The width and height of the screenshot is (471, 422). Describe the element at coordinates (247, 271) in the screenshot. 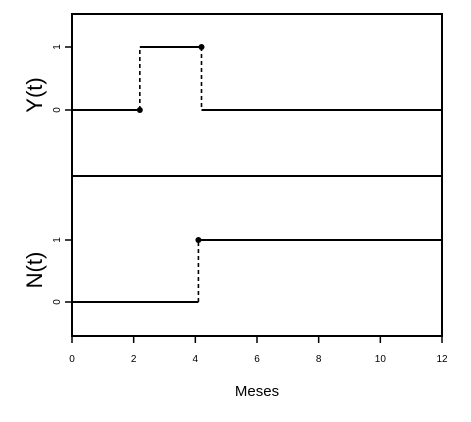

I see `panel-n-marks: 01` at that location.